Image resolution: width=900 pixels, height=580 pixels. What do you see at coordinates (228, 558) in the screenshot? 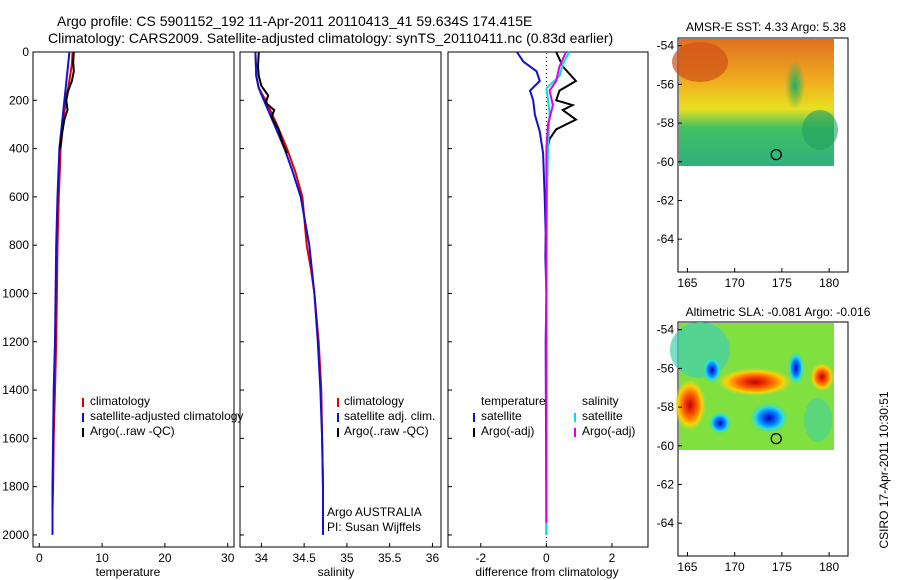
I see `x-tick-label: 30` at bounding box center [228, 558].